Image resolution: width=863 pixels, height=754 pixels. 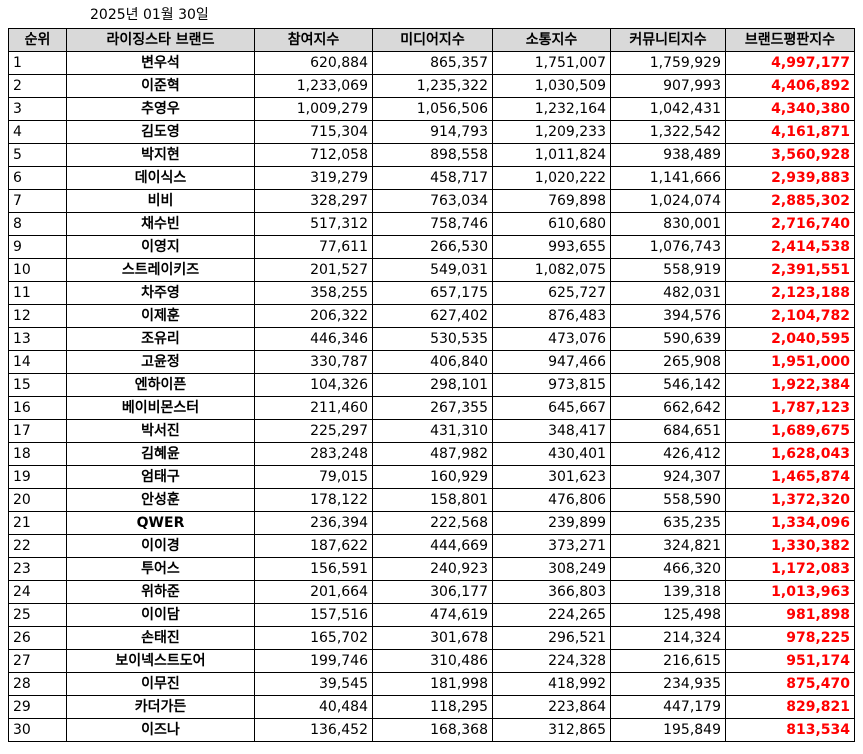 What do you see at coordinates (432, 178) in the screenshot?
I see `media-cell: 458,717` at bounding box center [432, 178].